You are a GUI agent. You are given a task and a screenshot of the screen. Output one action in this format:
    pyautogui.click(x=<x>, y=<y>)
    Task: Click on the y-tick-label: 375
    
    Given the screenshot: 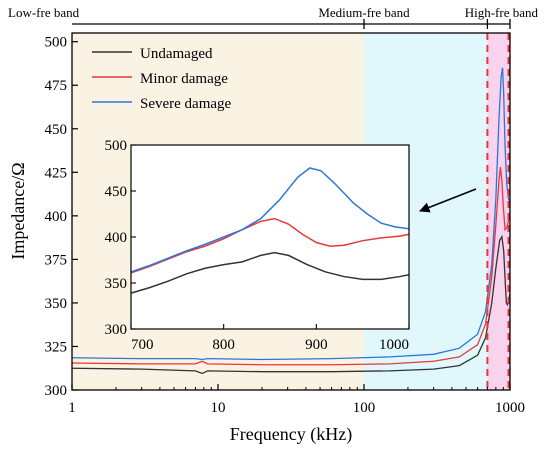 What is the action you would take?
    pyautogui.click(x=56, y=260)
    